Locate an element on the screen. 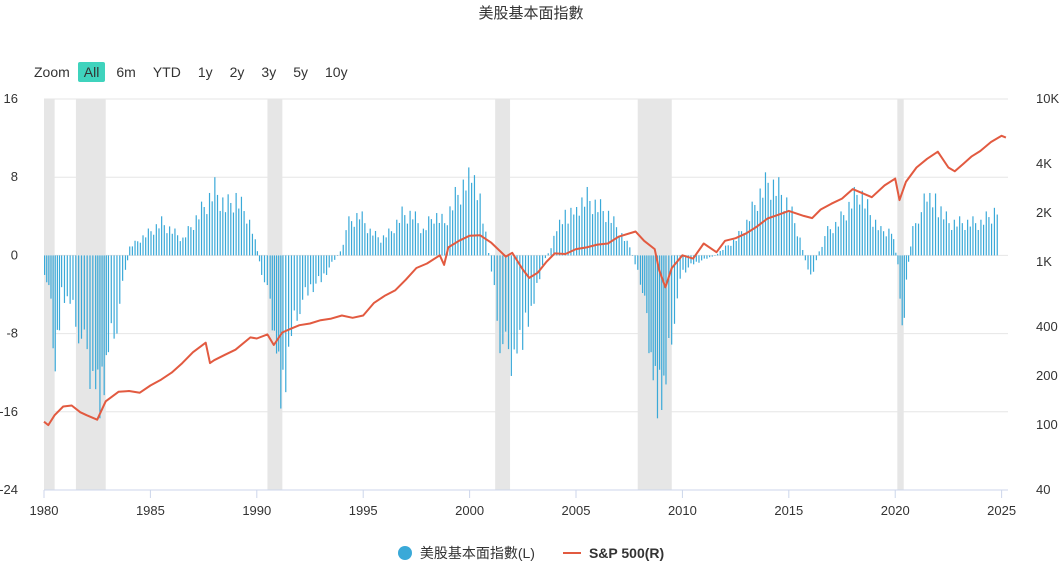 Image resolution: width=1062 pixels, height=566 pixels. zoom-button-ytd: YTD is located at coordinates (166, 72).